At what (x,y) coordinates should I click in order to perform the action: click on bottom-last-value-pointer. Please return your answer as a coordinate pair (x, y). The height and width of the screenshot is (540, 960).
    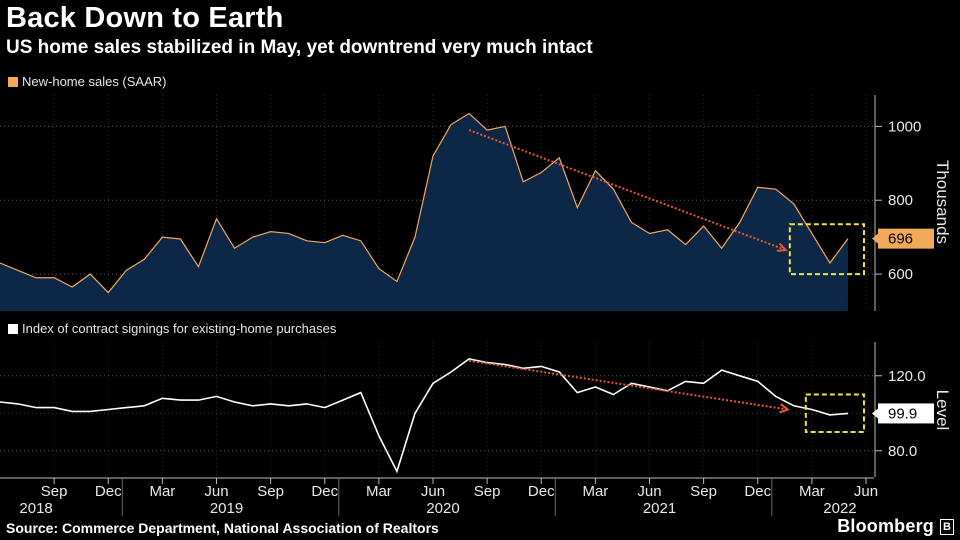
    Looking at the image, I should click on (875, 413).